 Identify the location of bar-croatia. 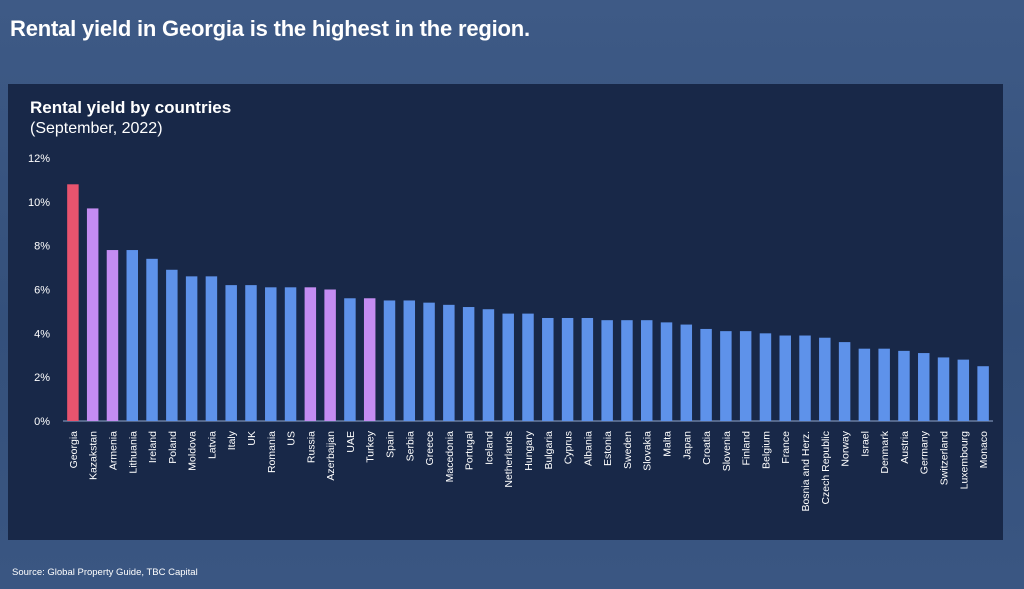
(706, 374).